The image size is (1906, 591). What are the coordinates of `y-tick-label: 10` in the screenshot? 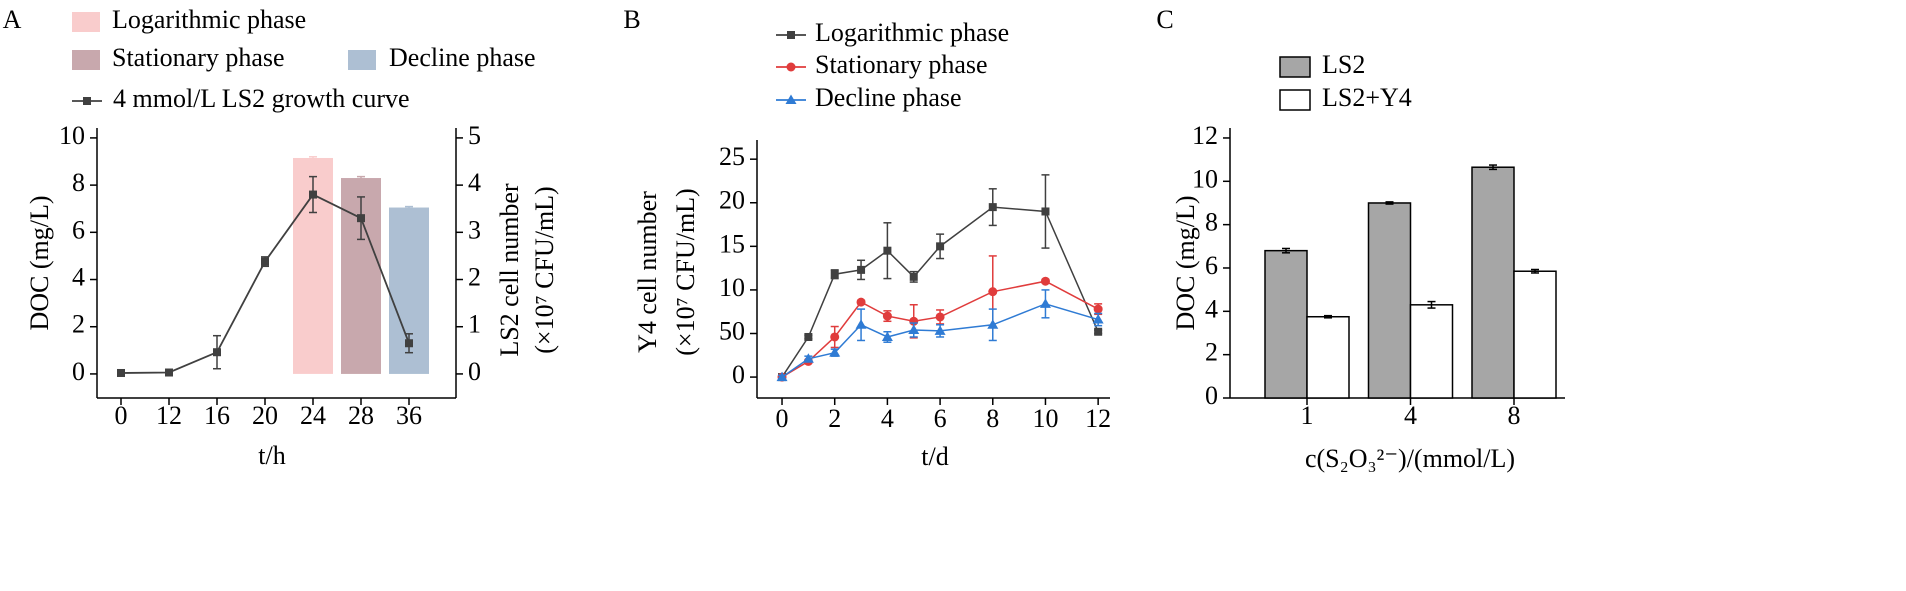 It's located at (732, 287).